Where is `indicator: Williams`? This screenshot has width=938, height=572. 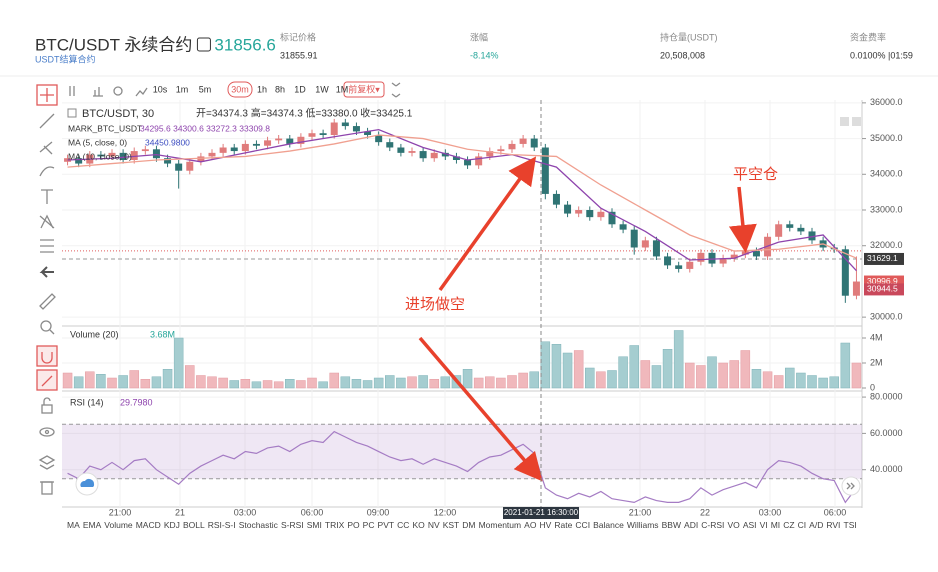 indicator: Williams is located at coordinates (642, 525).